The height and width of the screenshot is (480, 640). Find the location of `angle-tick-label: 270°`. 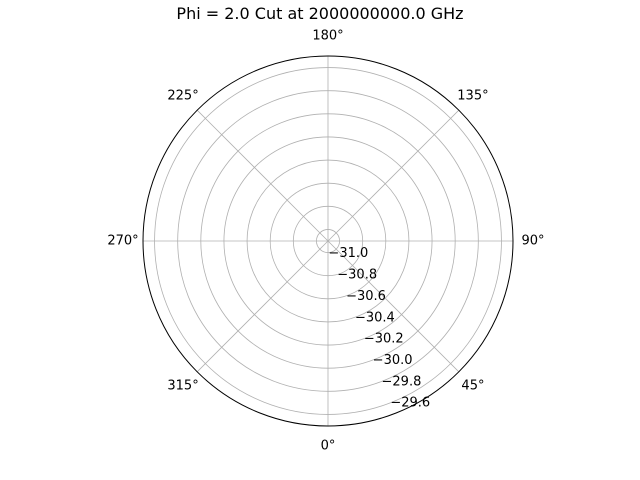

angle-tick-label: 270° is located at coordinates (122, 241).